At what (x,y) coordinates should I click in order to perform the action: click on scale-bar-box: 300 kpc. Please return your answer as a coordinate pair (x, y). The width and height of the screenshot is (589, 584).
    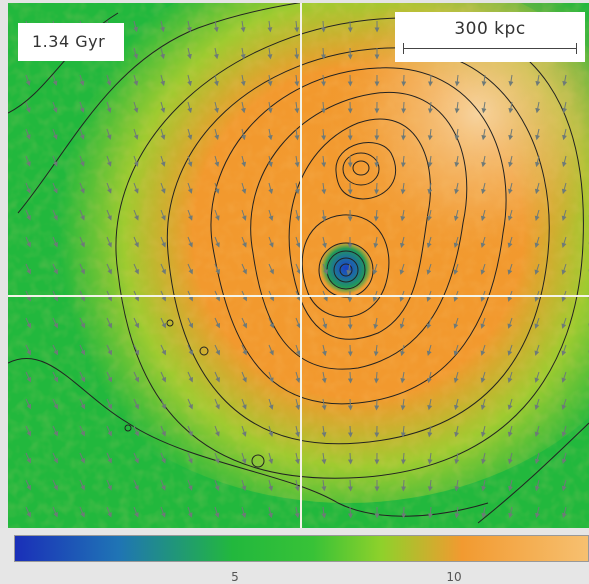
    Looking at the image, I should click on (490, 37).